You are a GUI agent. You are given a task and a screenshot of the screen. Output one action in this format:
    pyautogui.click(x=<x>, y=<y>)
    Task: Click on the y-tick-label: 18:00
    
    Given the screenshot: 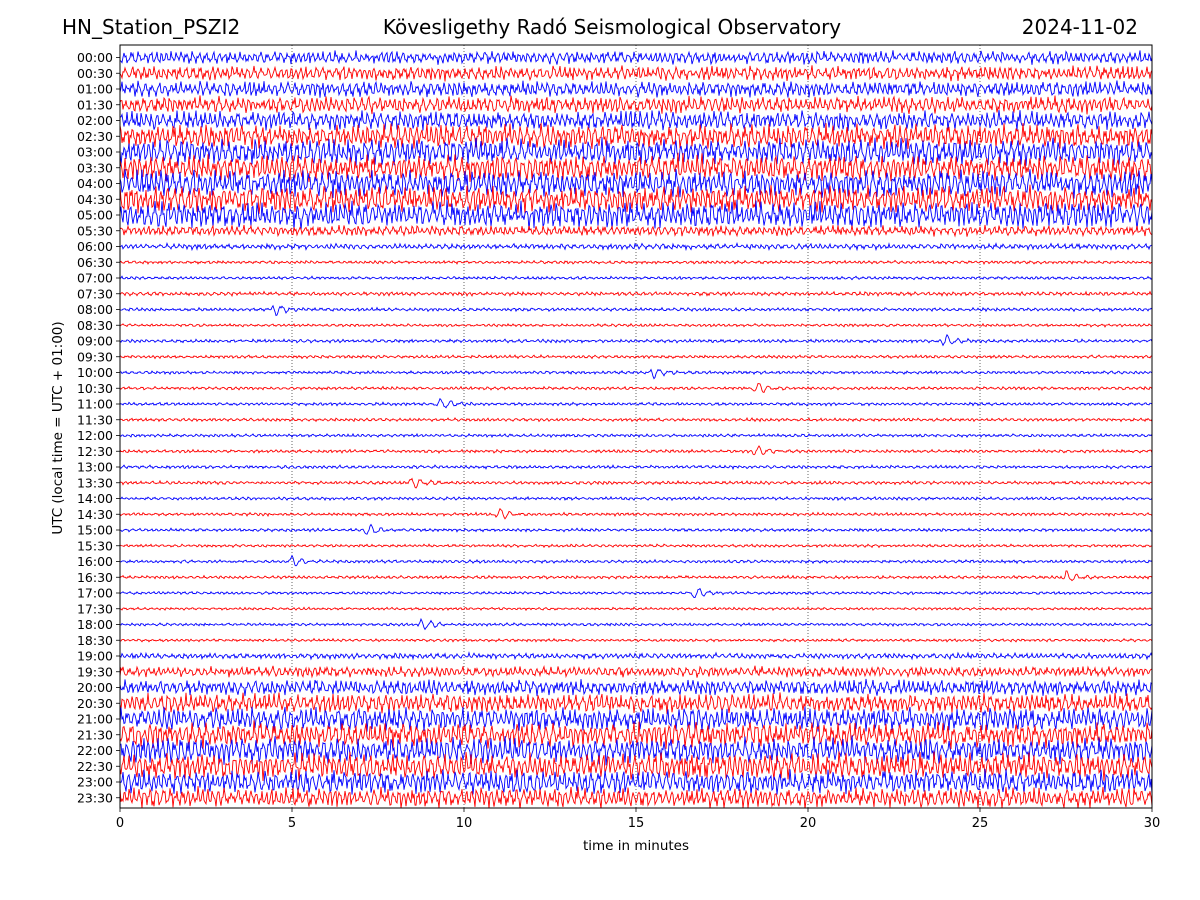 What is the action you would take?
    pyautogui.click(x=95, y=624)
    